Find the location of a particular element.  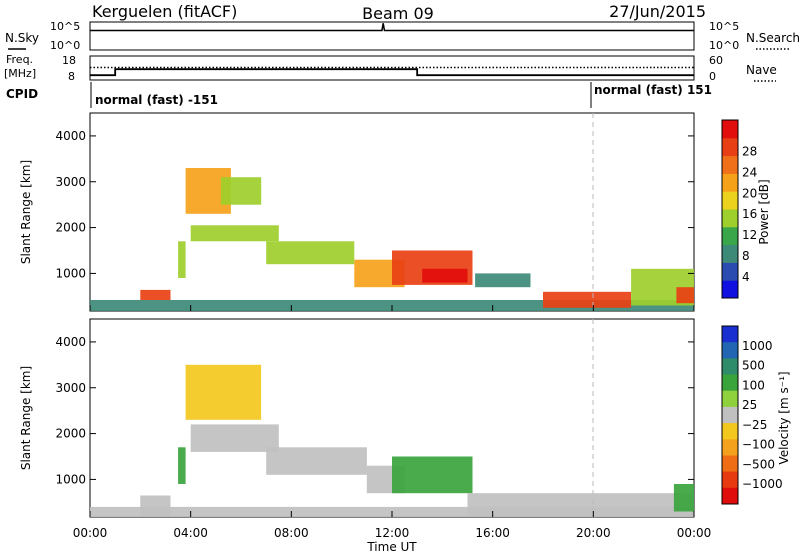

x-tick-label-5: 20:00 is located at coordinates (593, 533).